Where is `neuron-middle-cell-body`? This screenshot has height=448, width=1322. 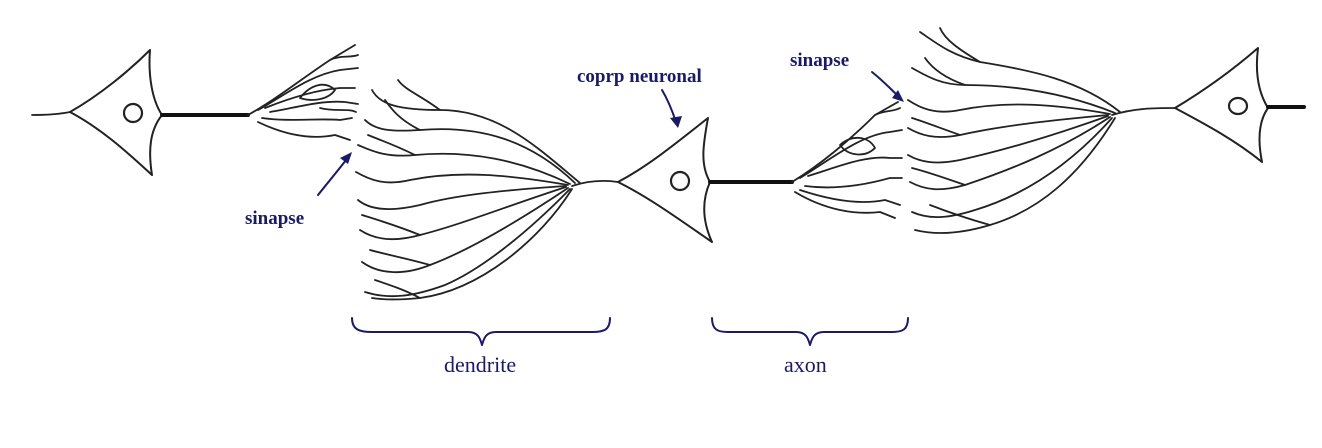 neuron-middle-cell-body is located at coordinates (665, 180).